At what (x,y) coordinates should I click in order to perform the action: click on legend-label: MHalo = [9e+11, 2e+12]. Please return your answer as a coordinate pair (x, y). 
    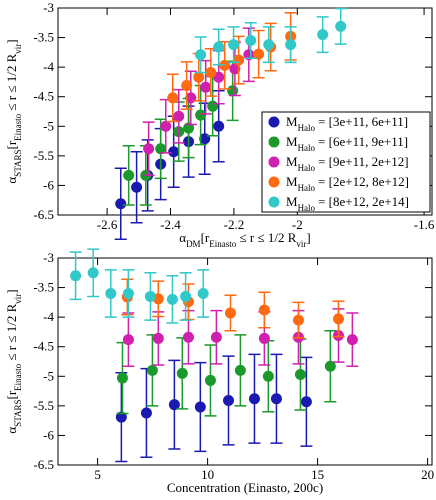
    Looking at the image, I should click on (347, 163).